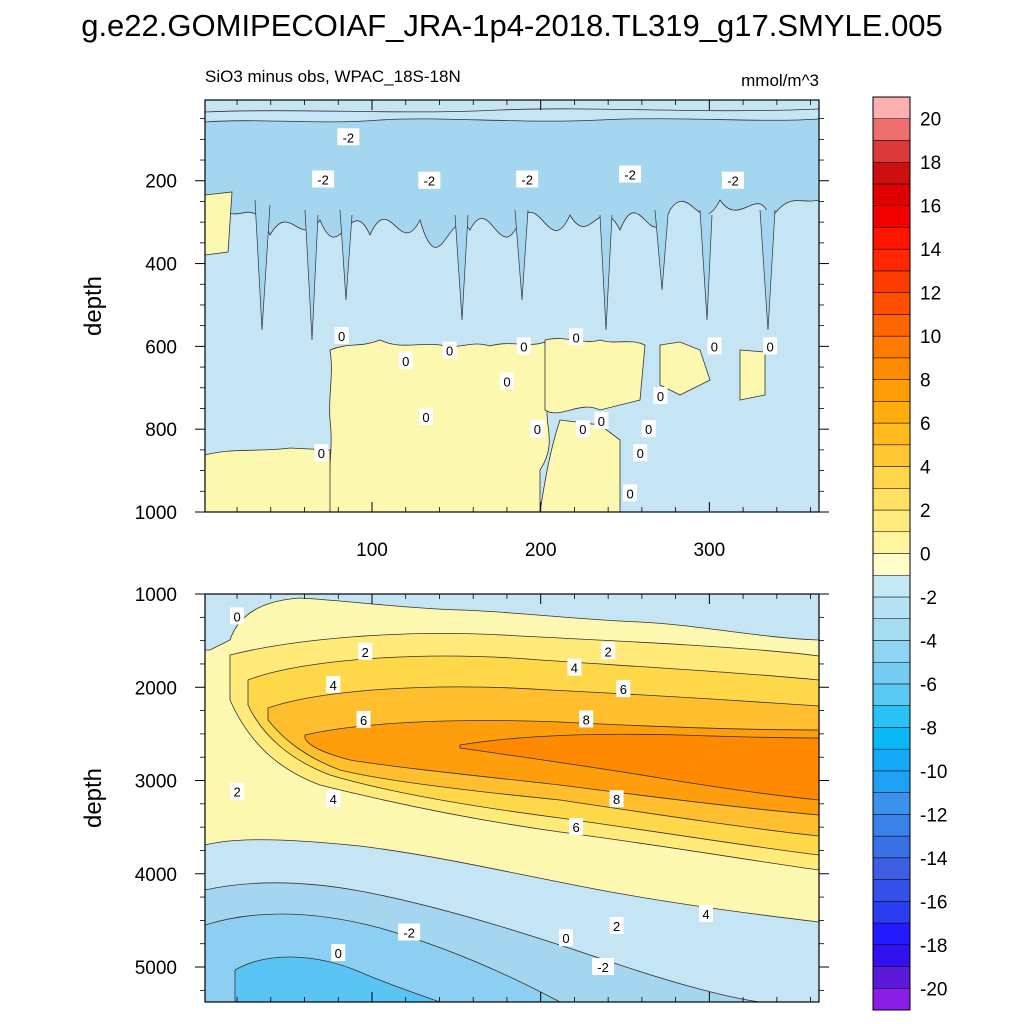 The width and height of the screenshot is (1024, 1024). I want to click on contour-label-text: 8, so click(616, 799).